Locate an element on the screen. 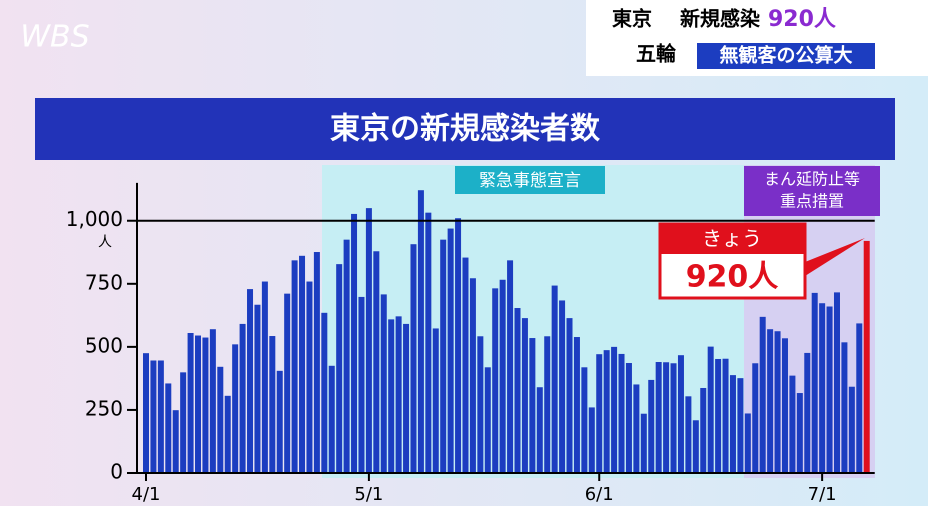 This screenshot has width=928, height=510. emergency-label: 緊急事態宣言 is located at coordinates (530, 181).